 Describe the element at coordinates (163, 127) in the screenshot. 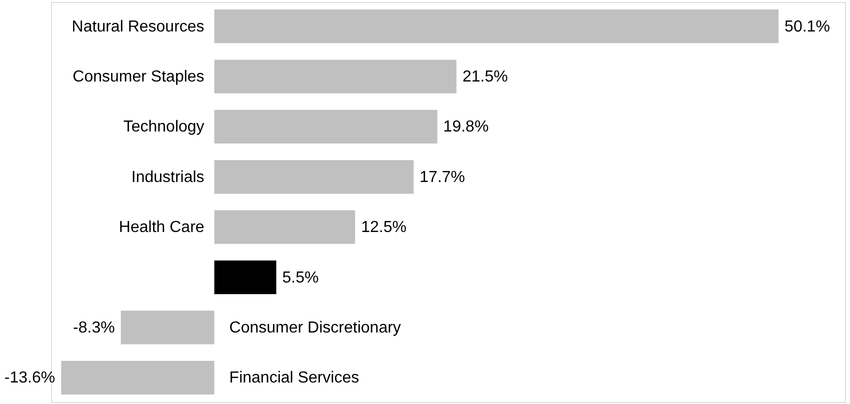

I see `y-tick-label: Technology` at that location.